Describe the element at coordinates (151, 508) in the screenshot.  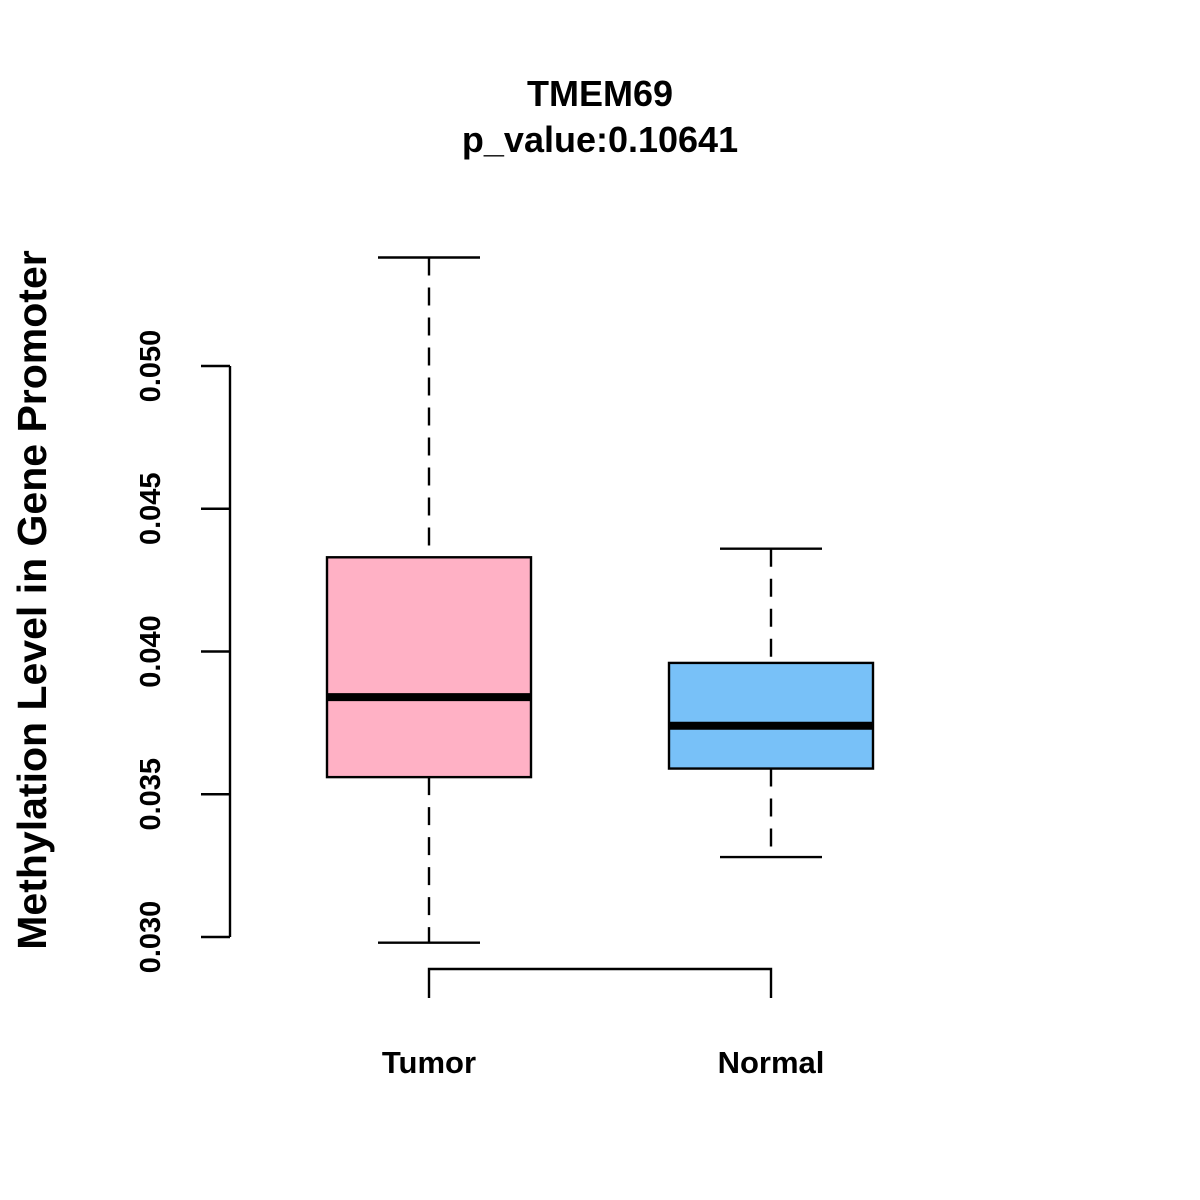
I see `y-tick-label-3: 0.045` at that location.